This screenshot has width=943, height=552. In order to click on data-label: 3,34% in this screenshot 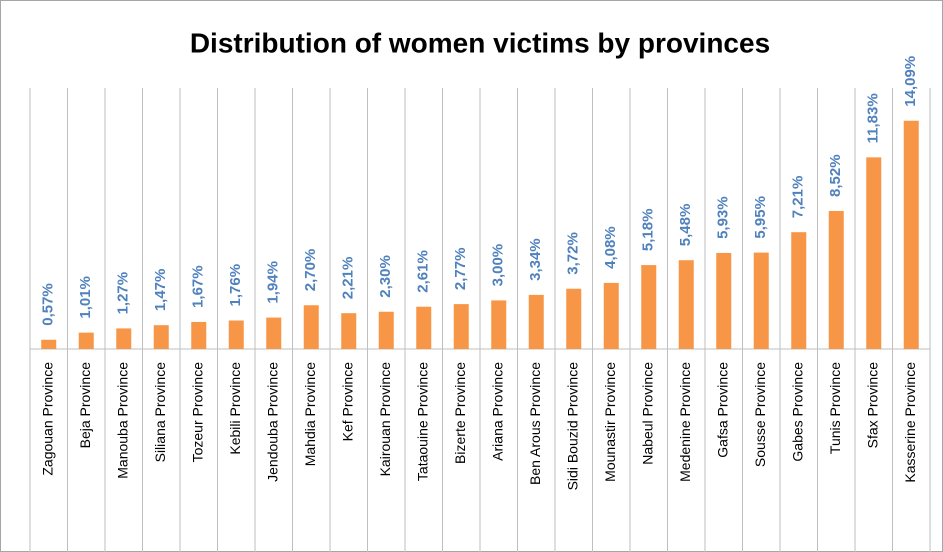, I will do `click(535, 259)`.